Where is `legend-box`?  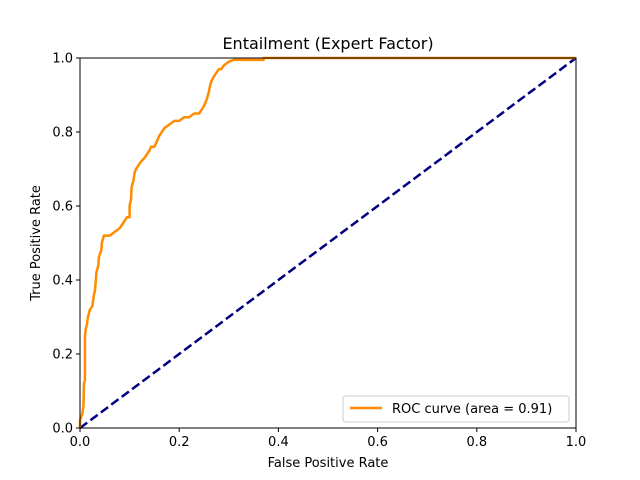
legend-box is located at coordinates (456, 409).